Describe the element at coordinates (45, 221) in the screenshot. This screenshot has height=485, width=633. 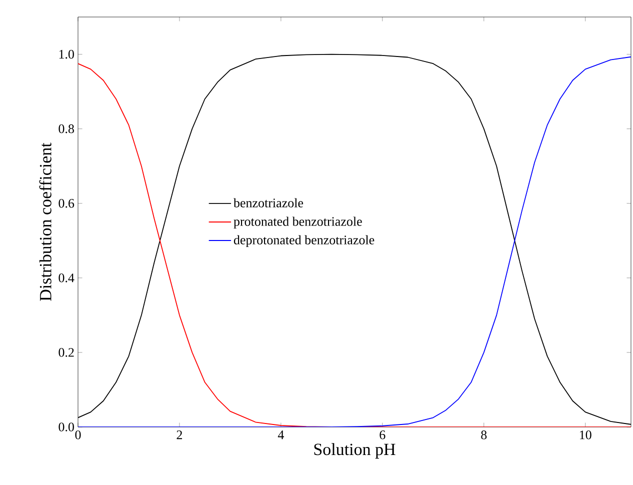
I see `y-axis-title: Distribution coefficient` at that location.